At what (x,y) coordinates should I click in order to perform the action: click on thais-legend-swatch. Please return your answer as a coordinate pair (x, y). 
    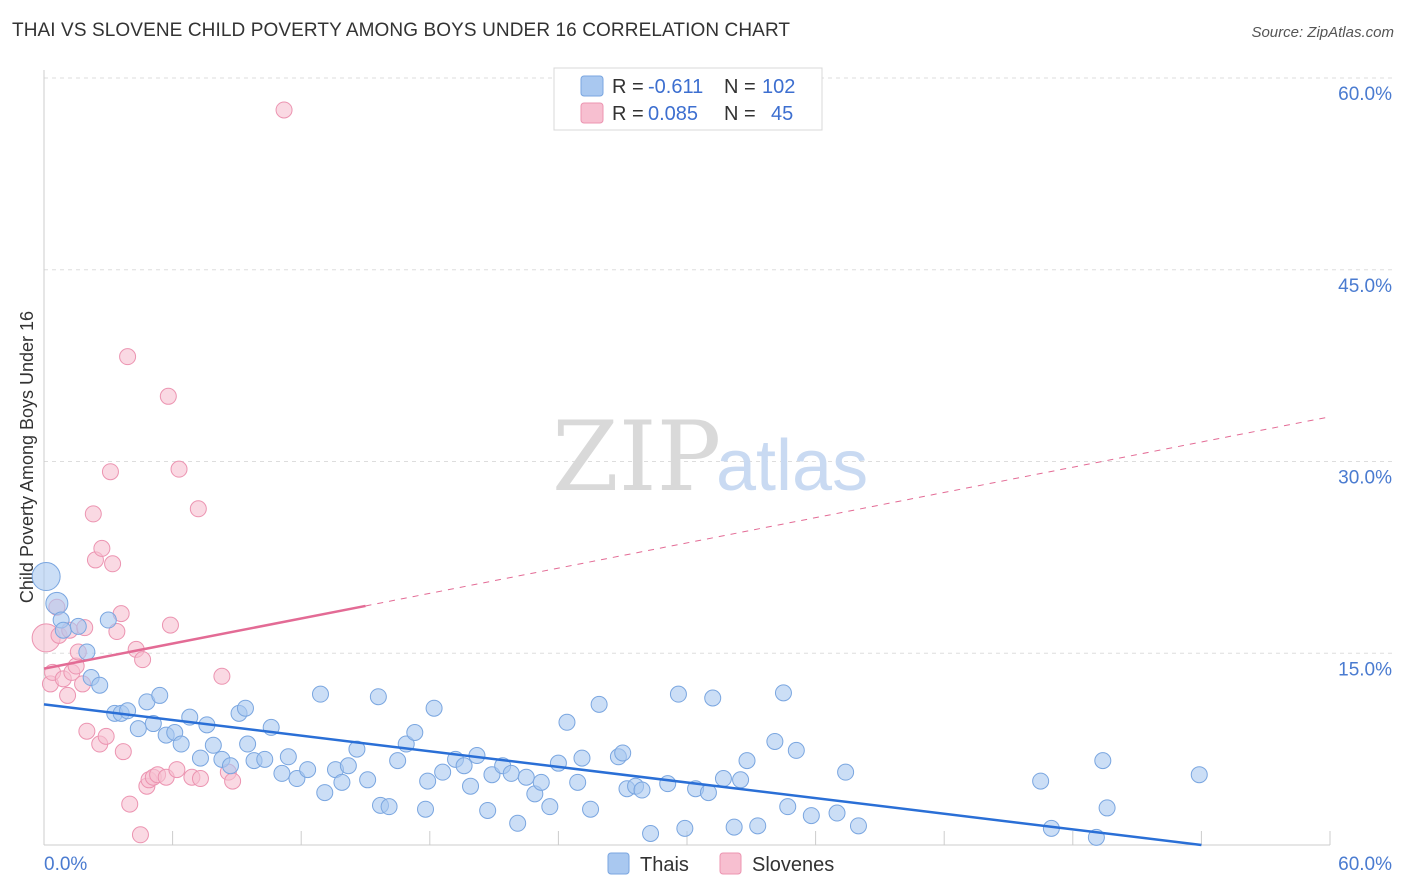
    Looking at the image, I should click on (618, 863).